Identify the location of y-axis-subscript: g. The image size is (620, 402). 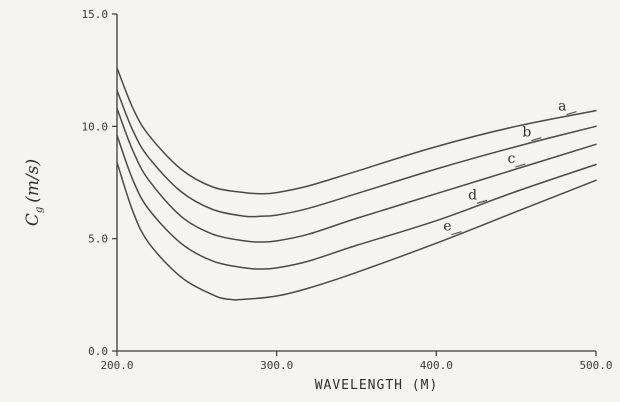
(39, 210).